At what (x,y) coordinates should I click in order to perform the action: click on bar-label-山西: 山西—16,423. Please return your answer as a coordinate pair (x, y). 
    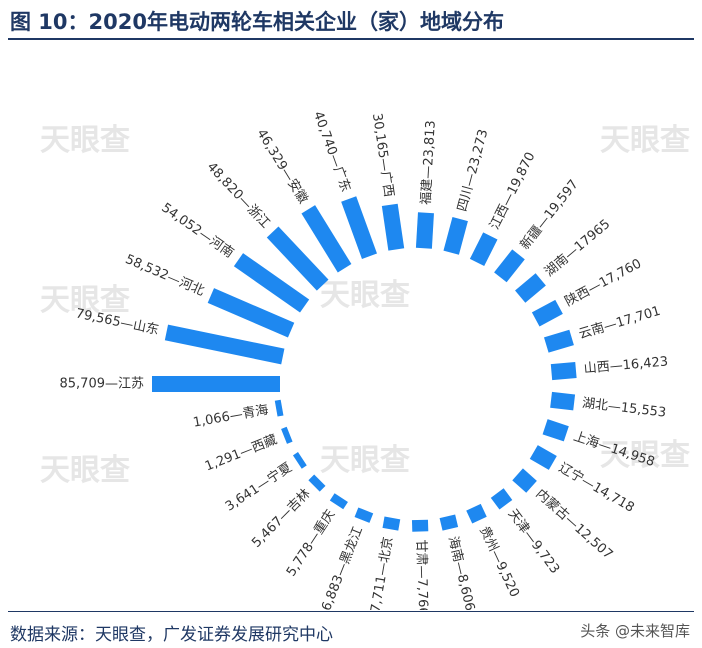
    Looking at the image, I should click on (625, 365).